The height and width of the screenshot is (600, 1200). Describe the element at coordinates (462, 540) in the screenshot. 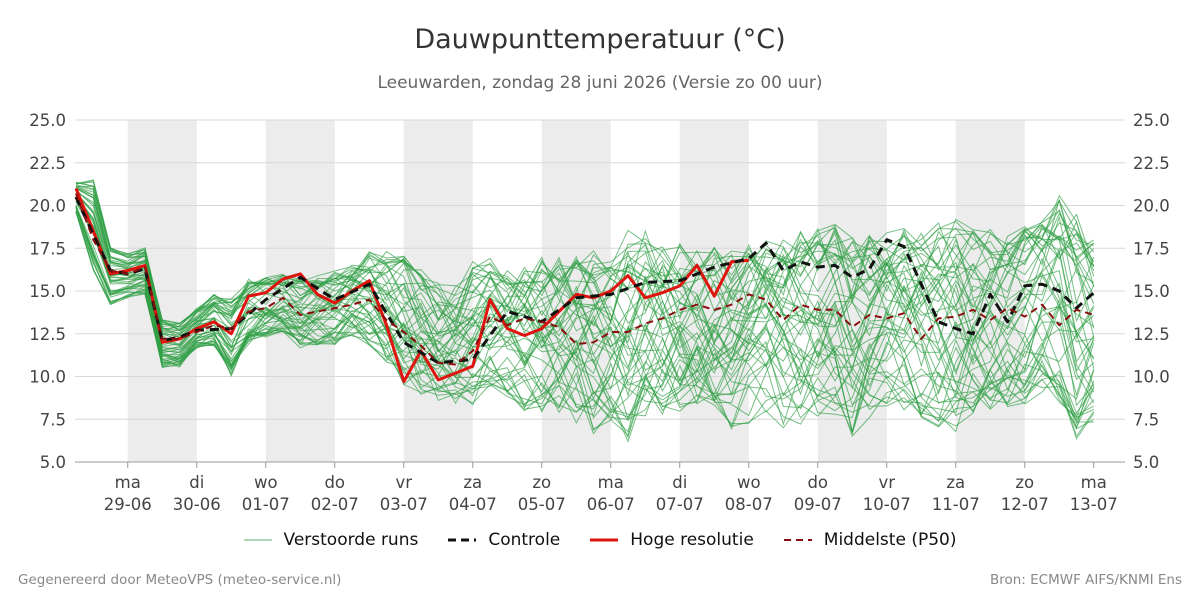

I see `legend-swatch-black-dashed` at that location.